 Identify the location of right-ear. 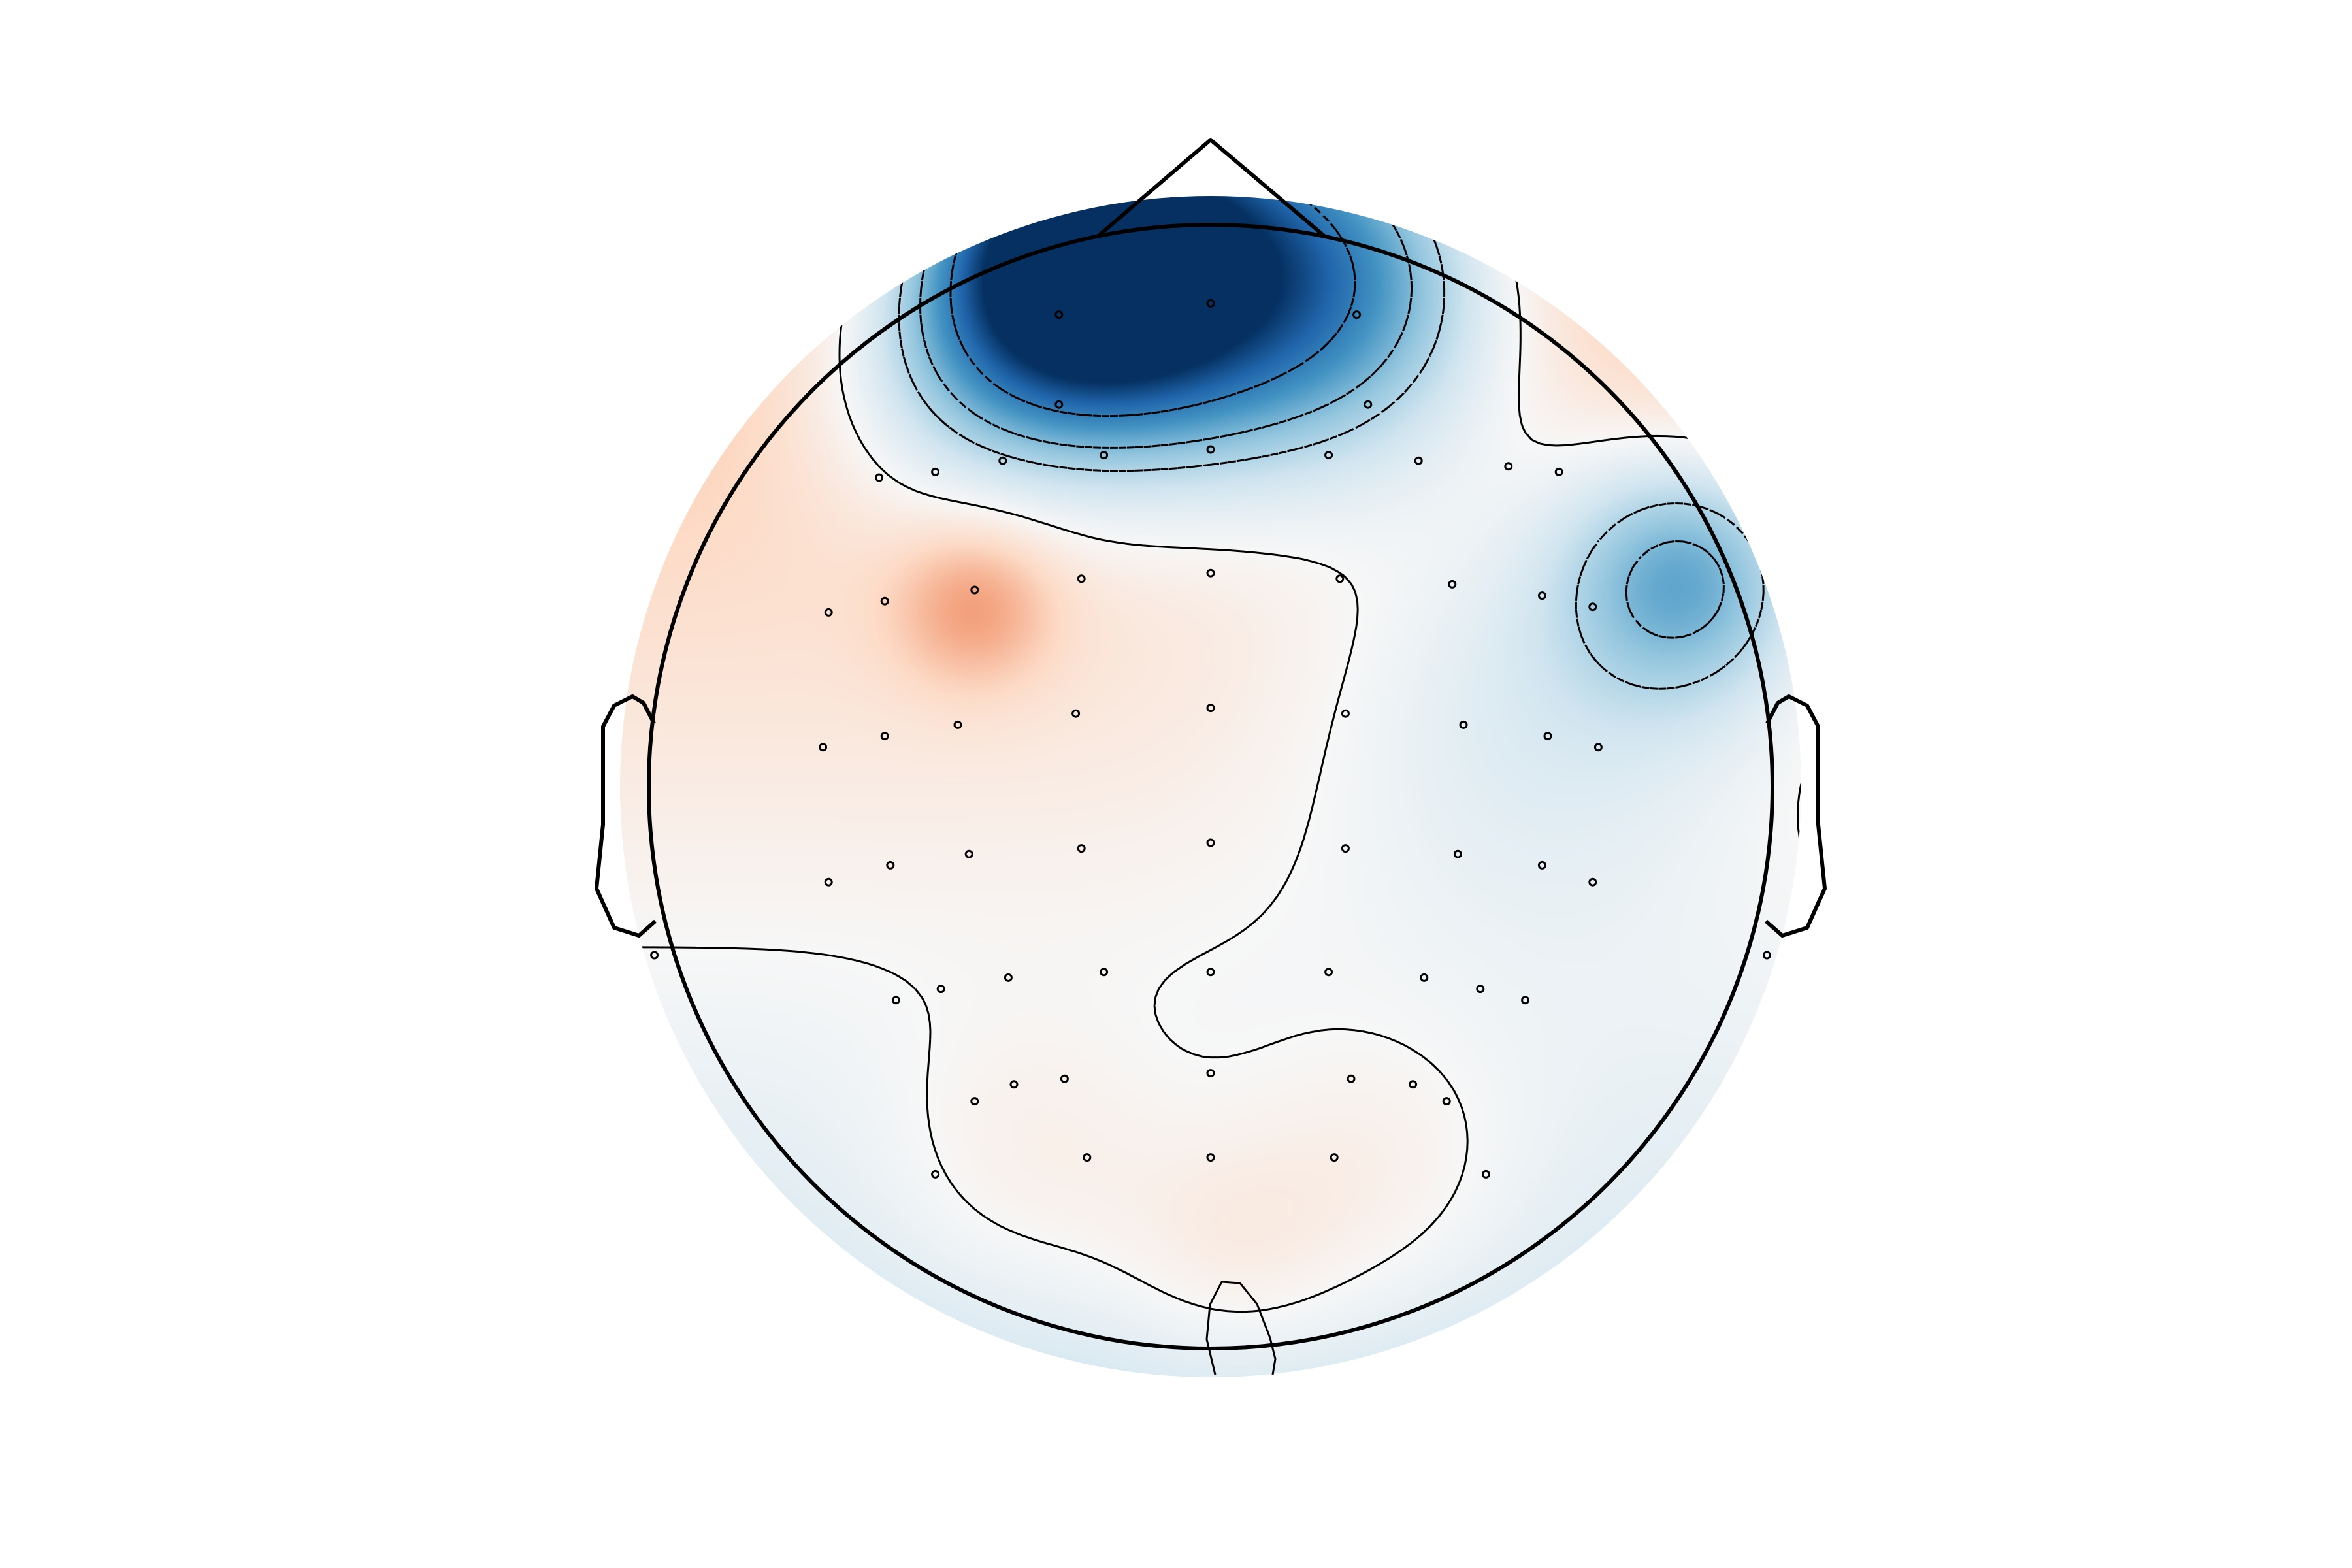
(1796, 816).